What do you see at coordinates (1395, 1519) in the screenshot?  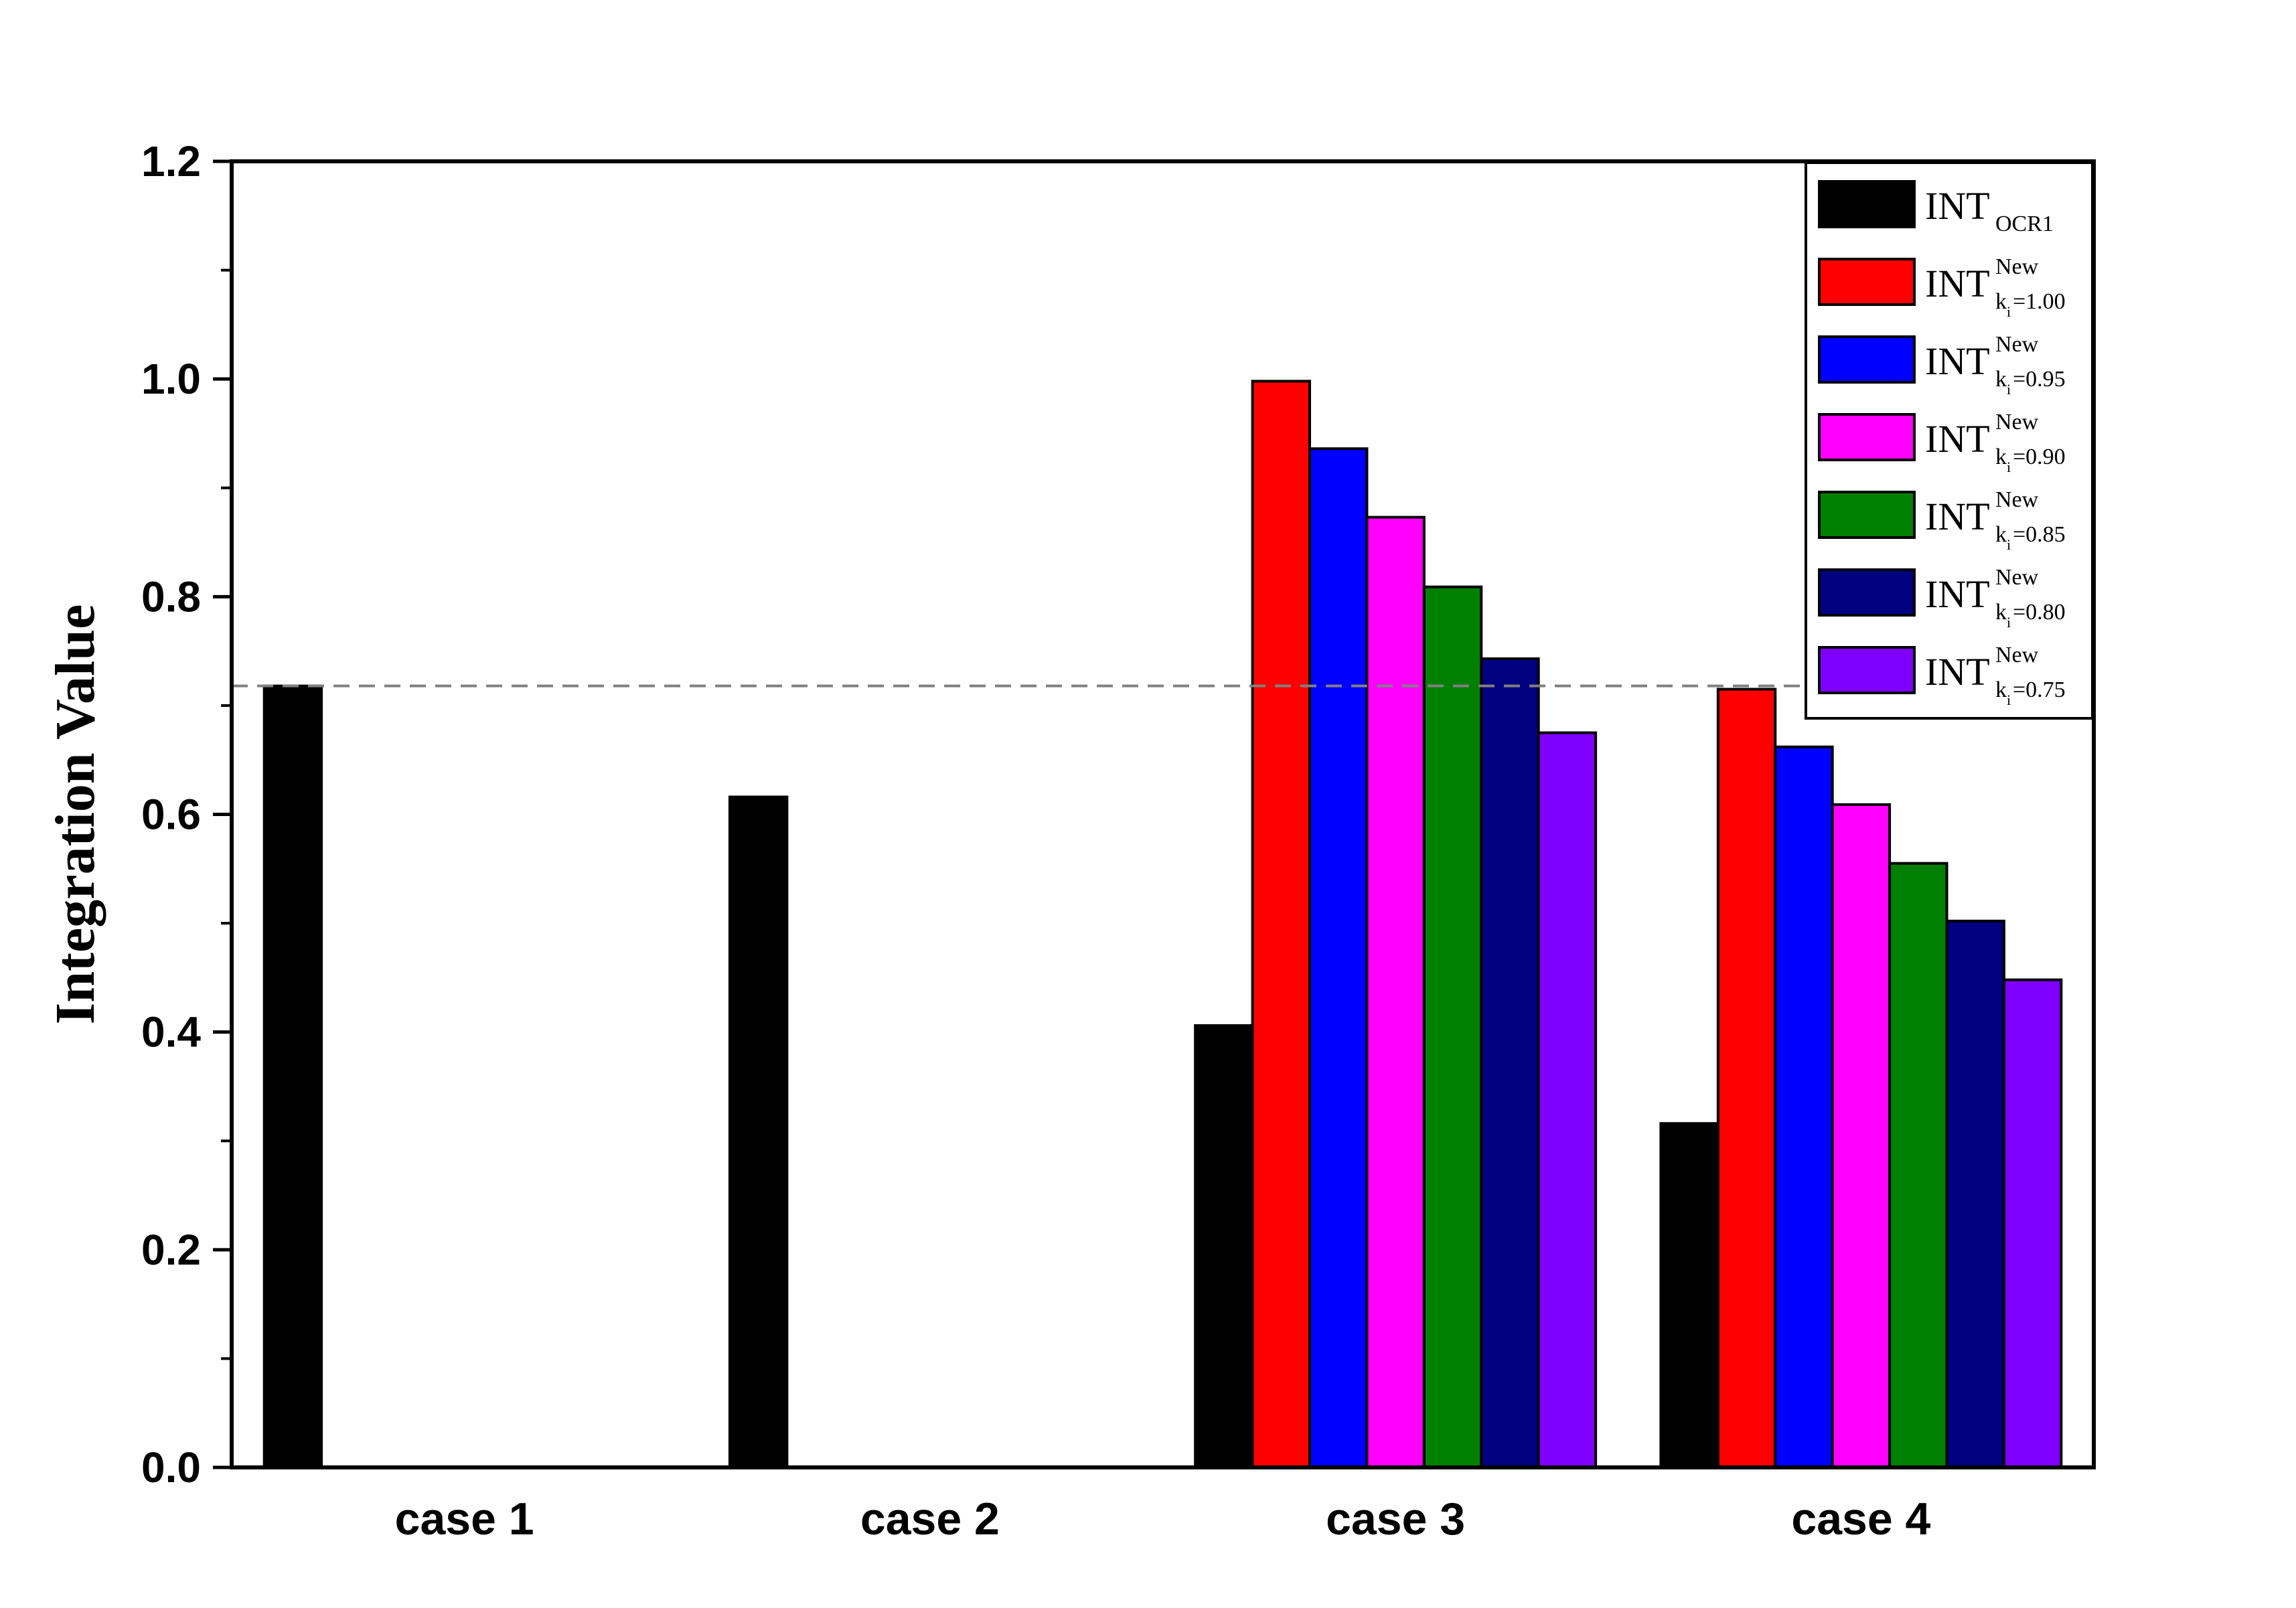 I see `x-category-label: case 3` at bounding box center [1395, 1519].